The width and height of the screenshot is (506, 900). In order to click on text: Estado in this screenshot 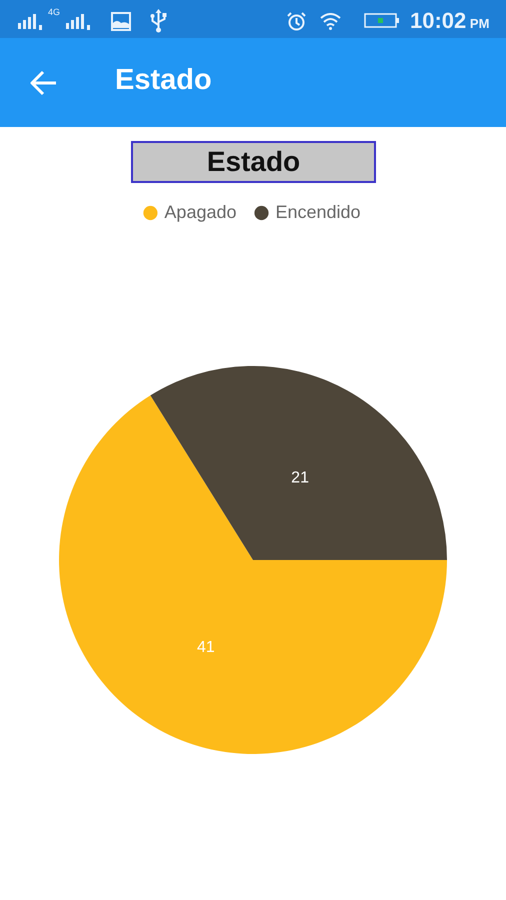, I will do `click(163, 80)`.